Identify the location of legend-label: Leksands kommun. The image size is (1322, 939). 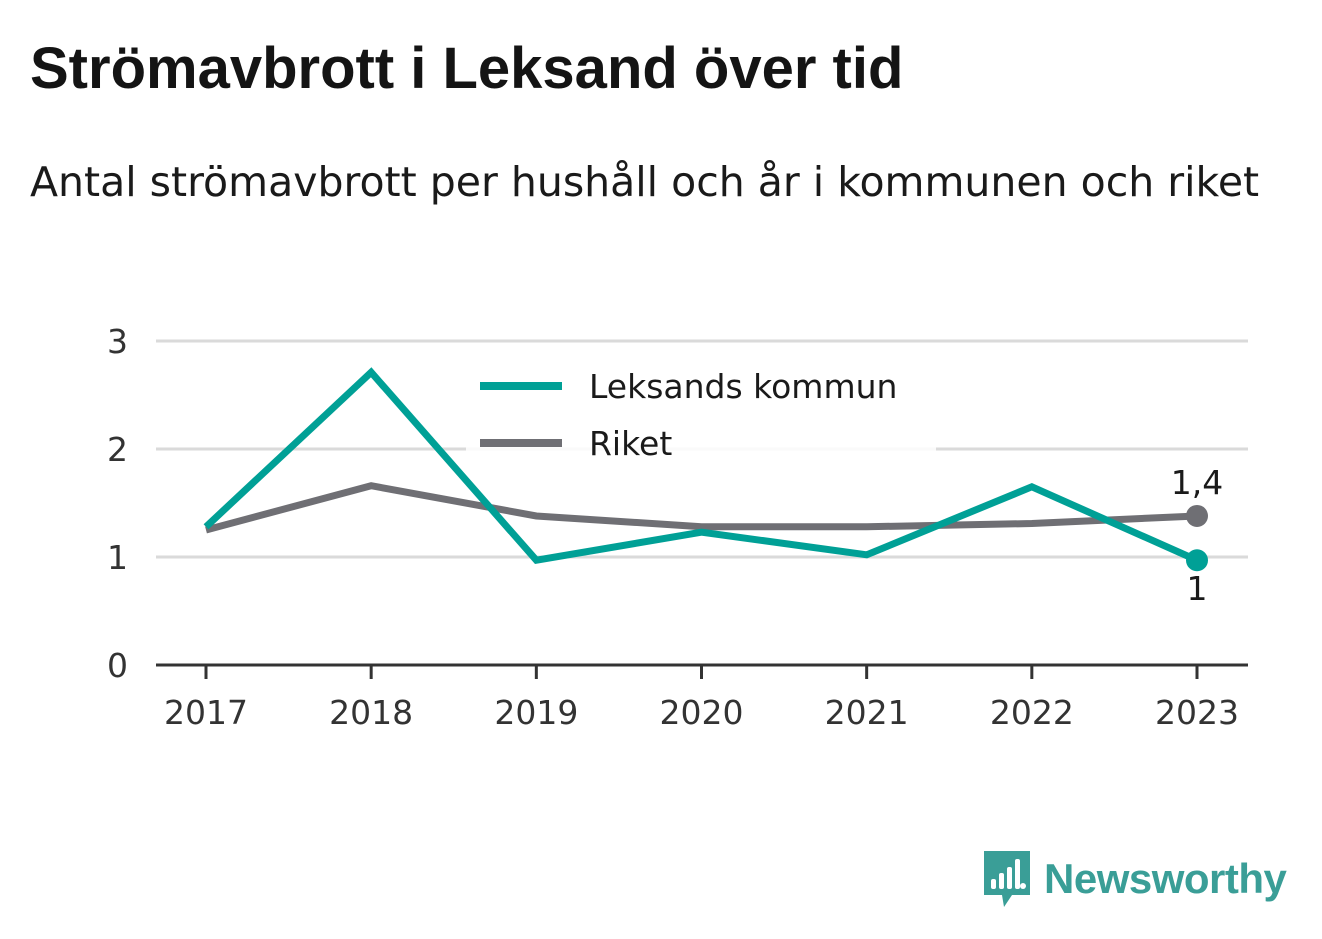
(743, 386).